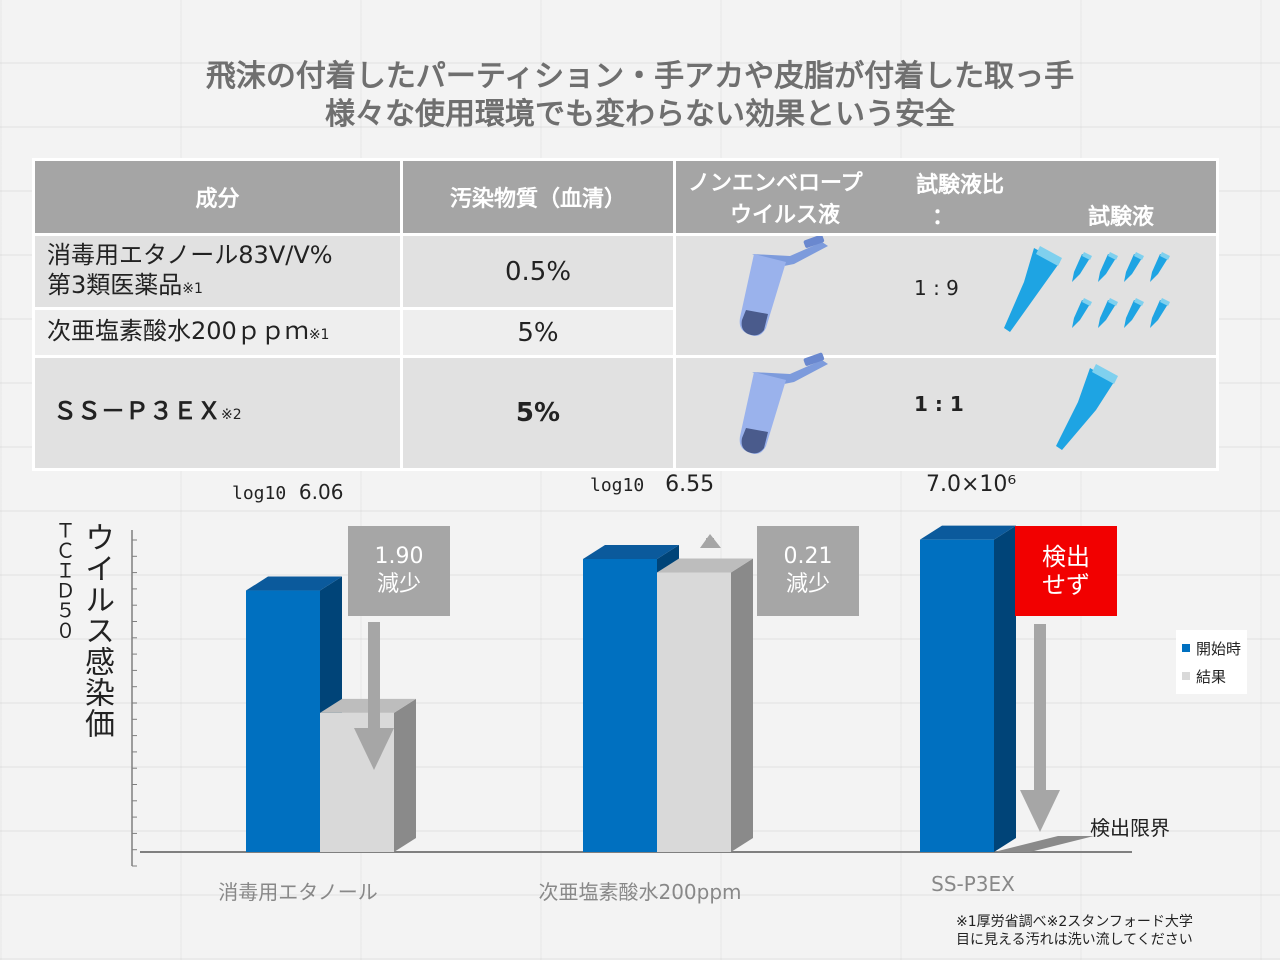 This screenshot has height=960, width=1280. Describe the element at coordinates (640, 76) in the screenshot. I see `title-line-1: 飛沫の付着したパーティション・手アカや皮脂が付着した取っ手` at that location.